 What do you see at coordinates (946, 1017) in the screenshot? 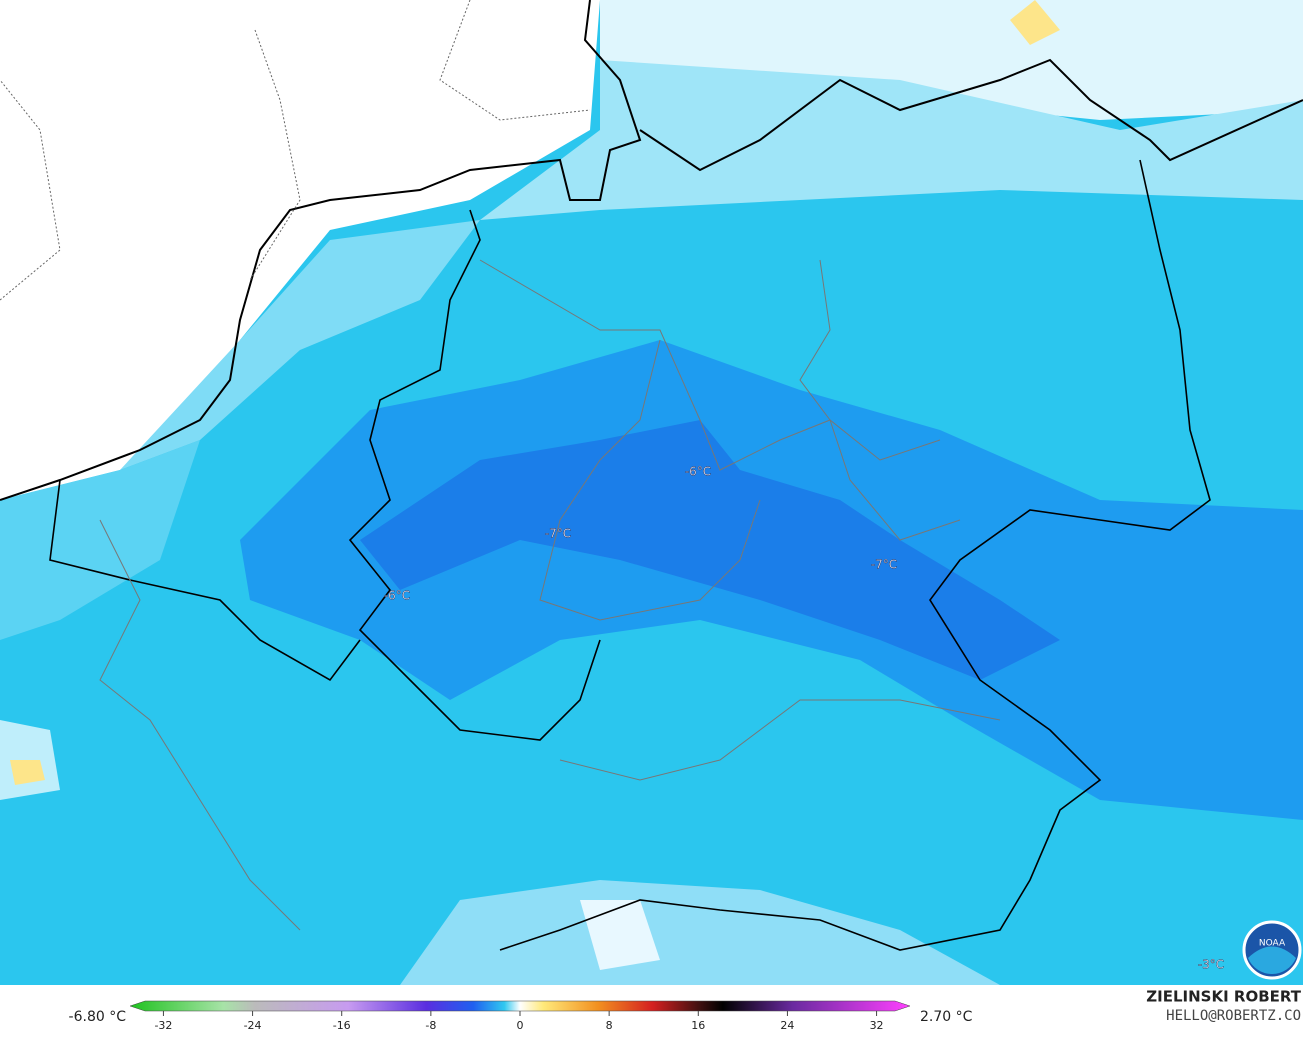
I see `legend-max: 2.70 °C` at bounding box center [946, 1017].